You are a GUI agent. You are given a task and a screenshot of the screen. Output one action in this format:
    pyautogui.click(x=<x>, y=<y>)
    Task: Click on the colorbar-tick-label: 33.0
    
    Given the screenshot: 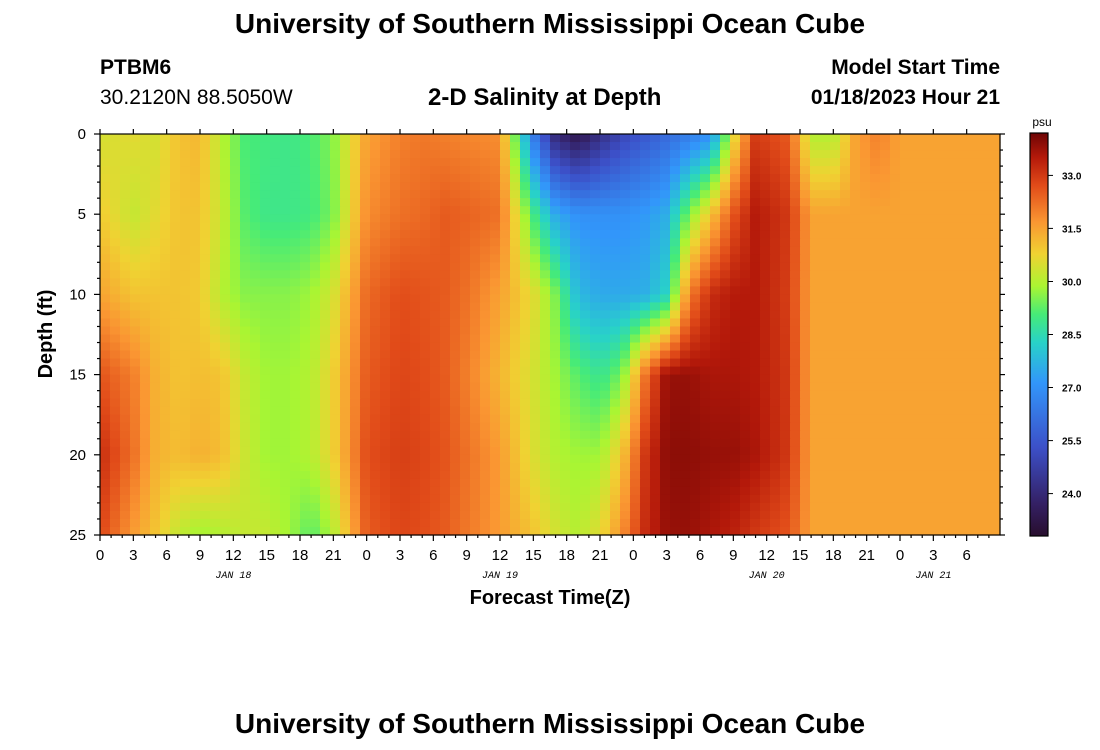 What is the action you would take?
    pyautogui.click(x=1072, y=176)
    